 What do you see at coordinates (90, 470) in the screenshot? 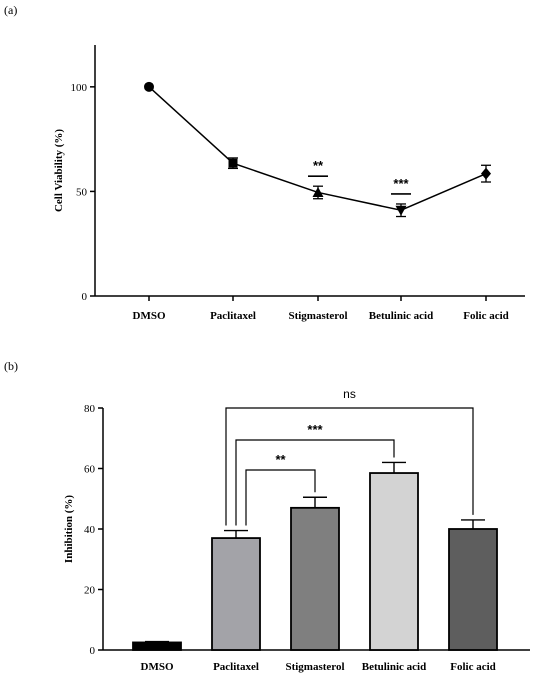
I see `y-tick-label: 60` at bounding box center [90, 470].